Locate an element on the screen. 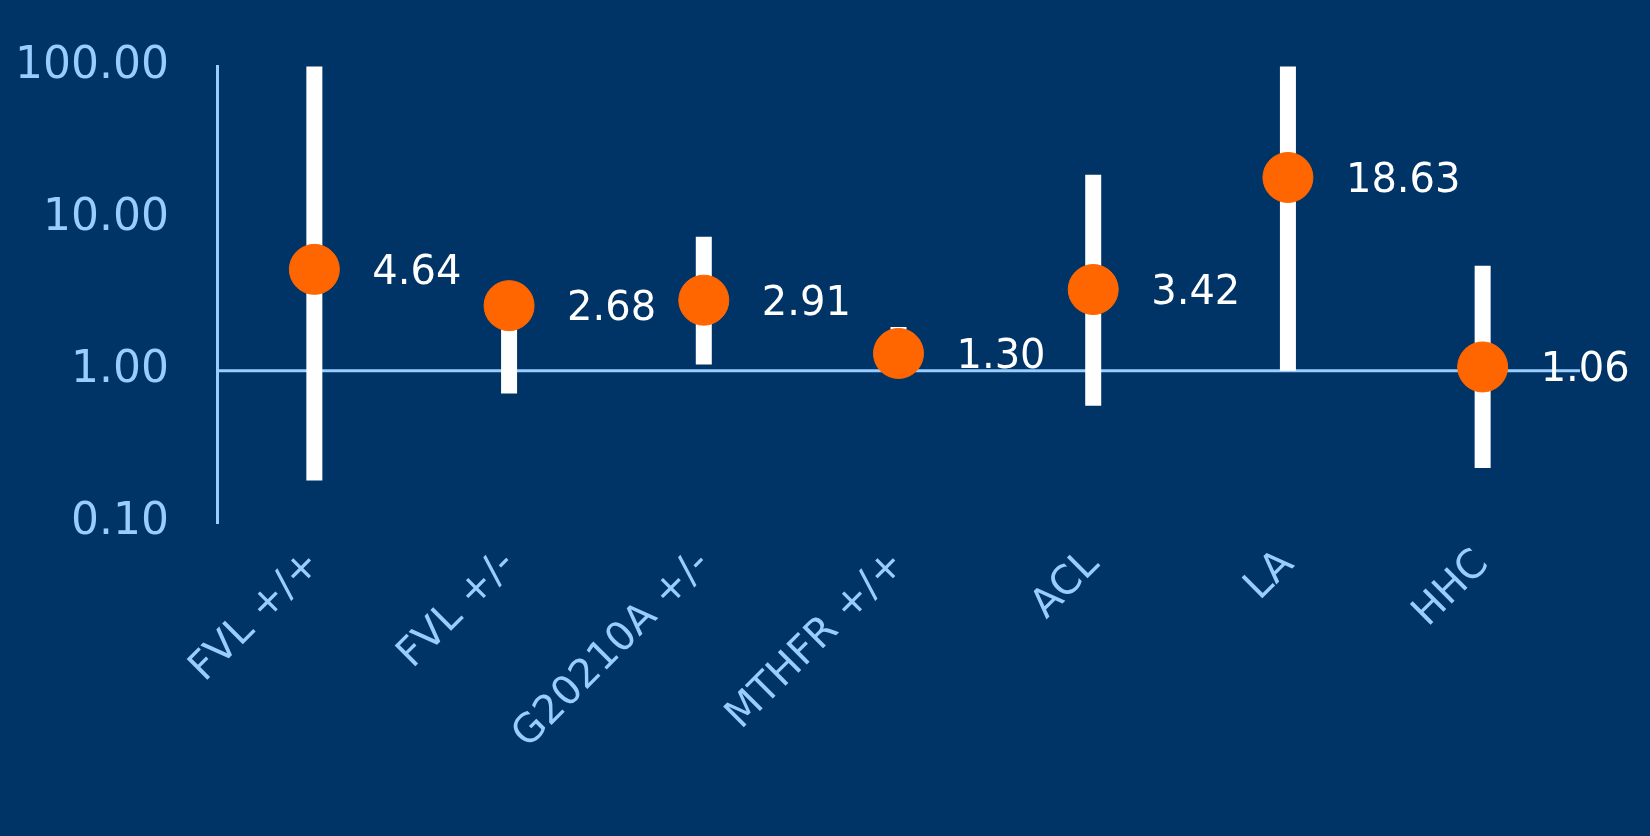 This screenshot has width=1650, height=836. x-tick-label: ACL is located at coordinates (1064, 582).